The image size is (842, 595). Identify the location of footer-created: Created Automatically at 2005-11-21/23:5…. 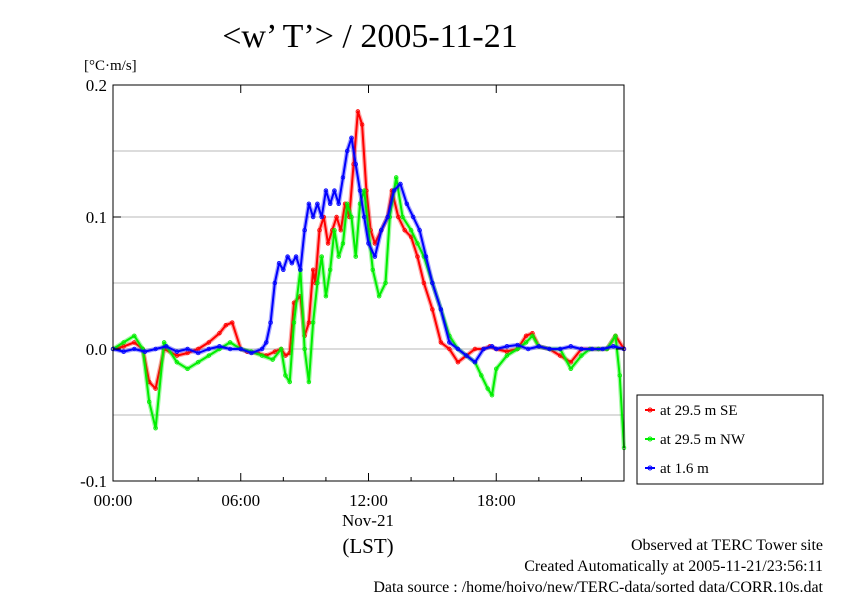
(673, 566).